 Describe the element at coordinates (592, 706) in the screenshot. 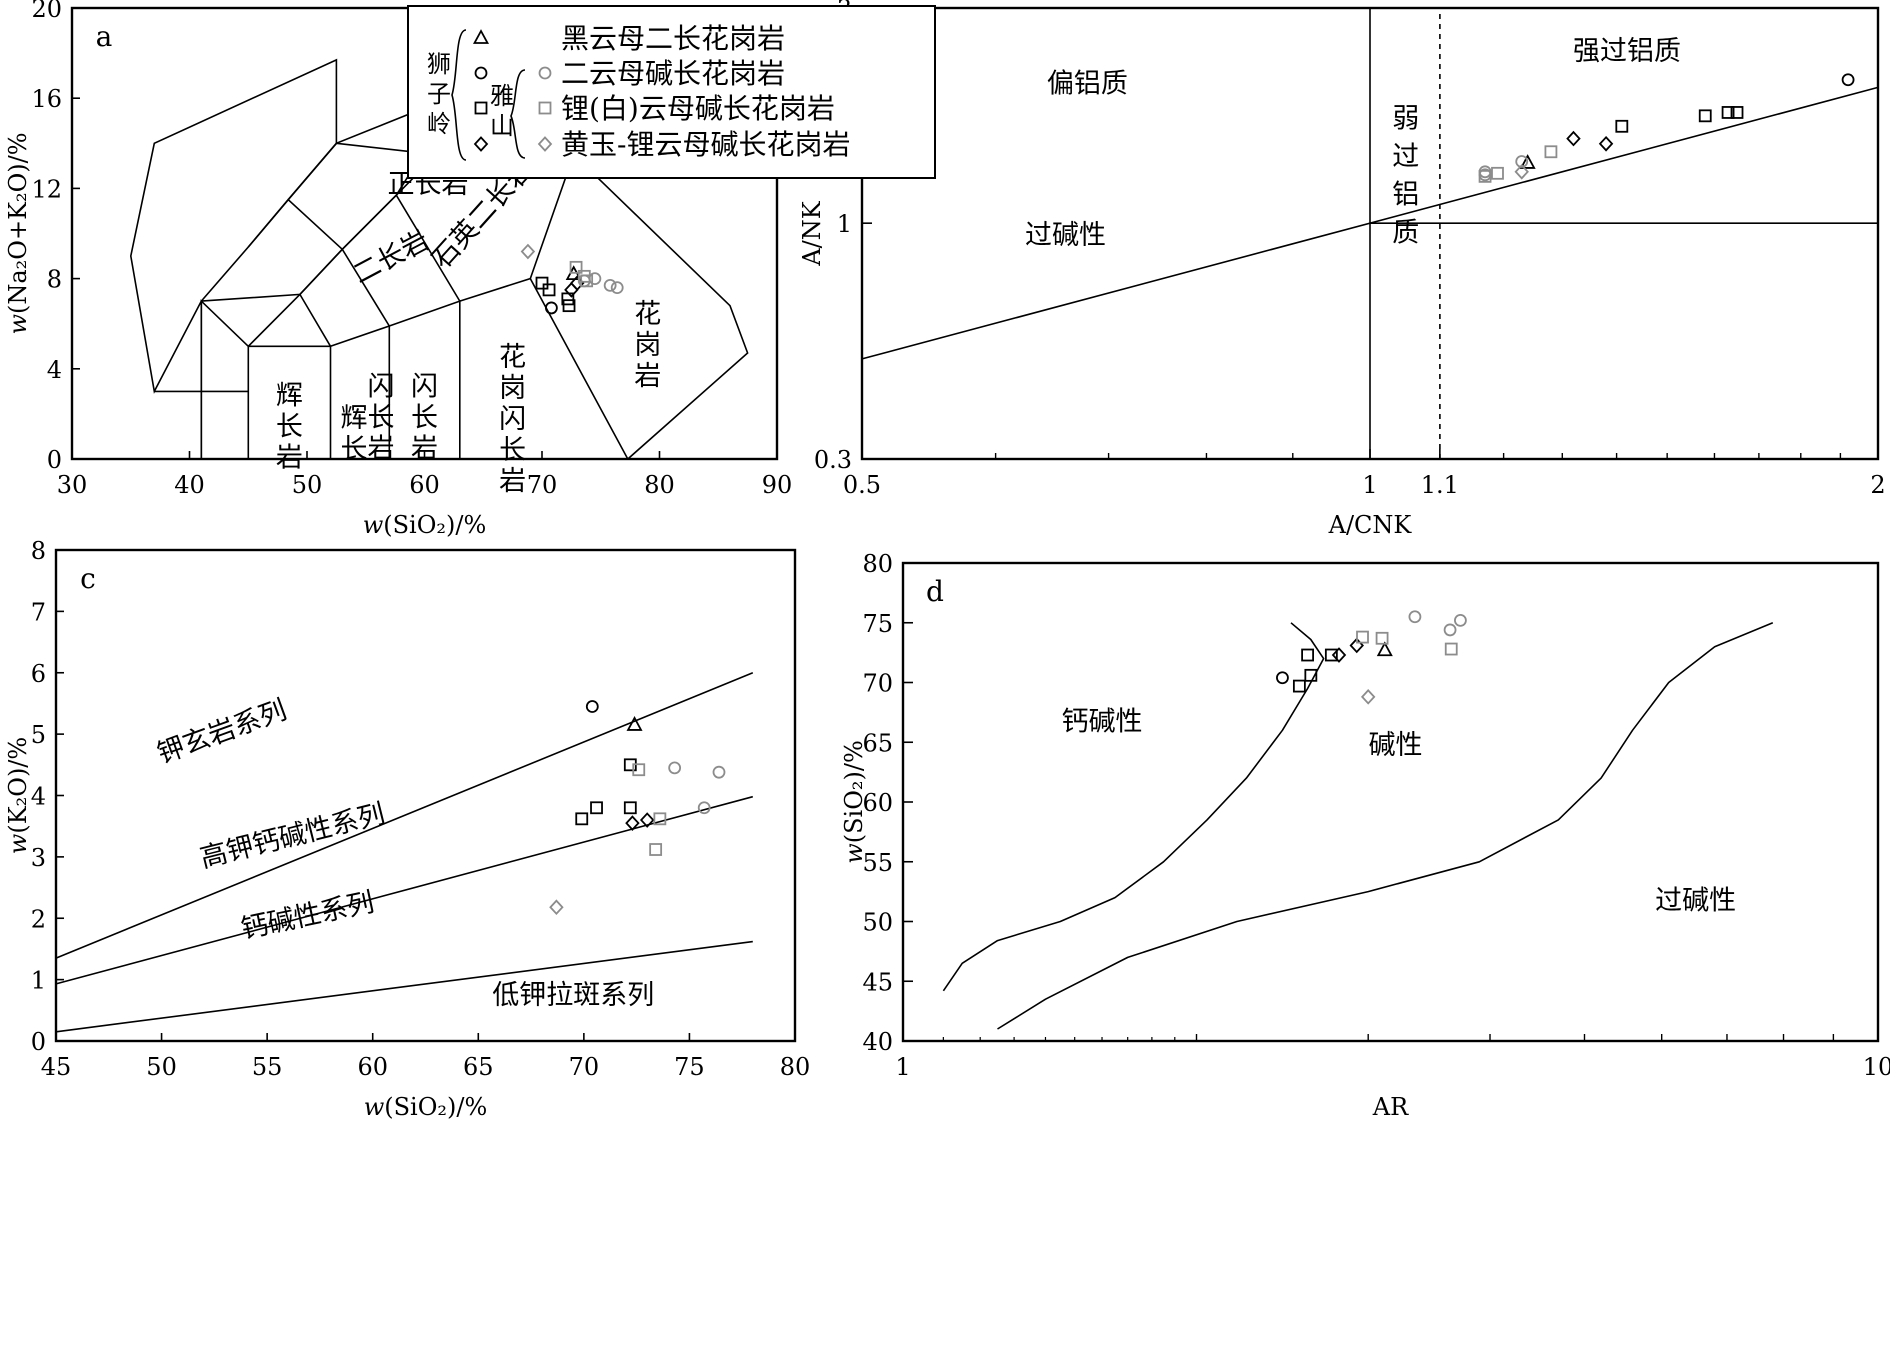

I see `data-point-circ-black` at that location.